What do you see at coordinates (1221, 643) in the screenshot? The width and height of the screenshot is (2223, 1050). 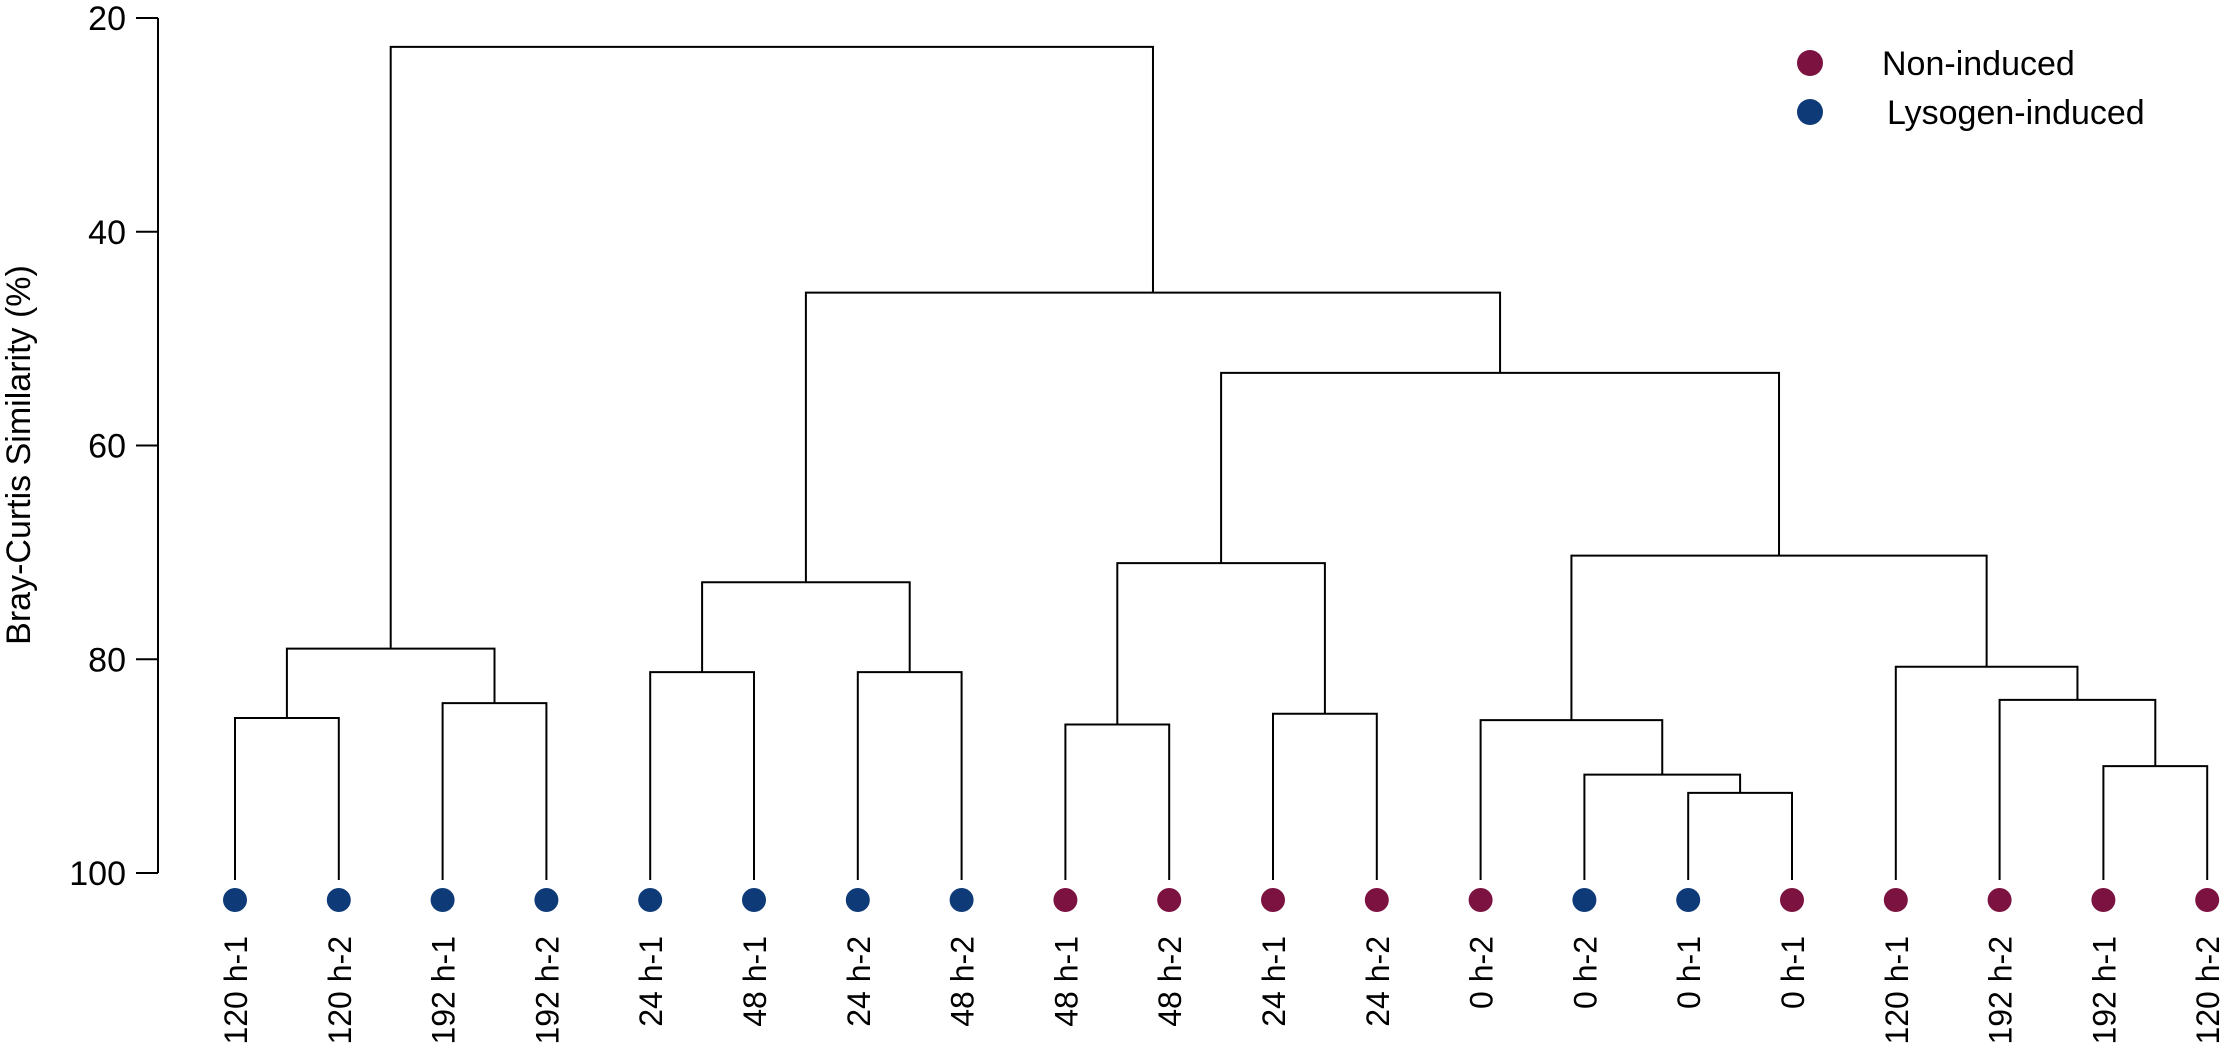 I see `merge-c9` at bounding box center [1221, 643].